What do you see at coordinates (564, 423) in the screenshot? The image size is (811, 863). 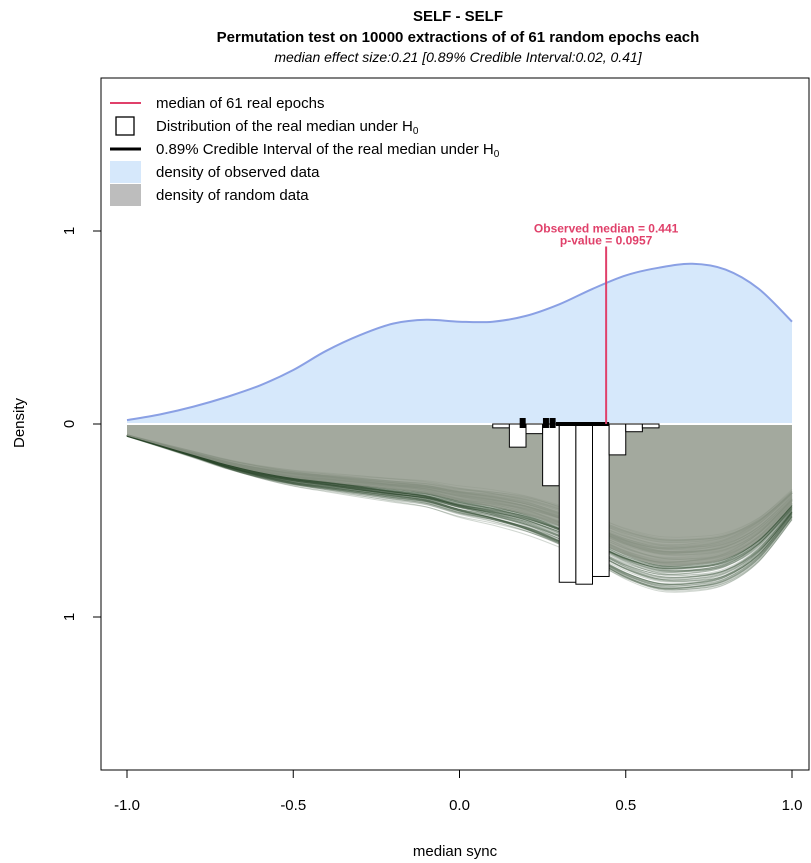 I see `credible-interval` at bounding box center [564, 423].